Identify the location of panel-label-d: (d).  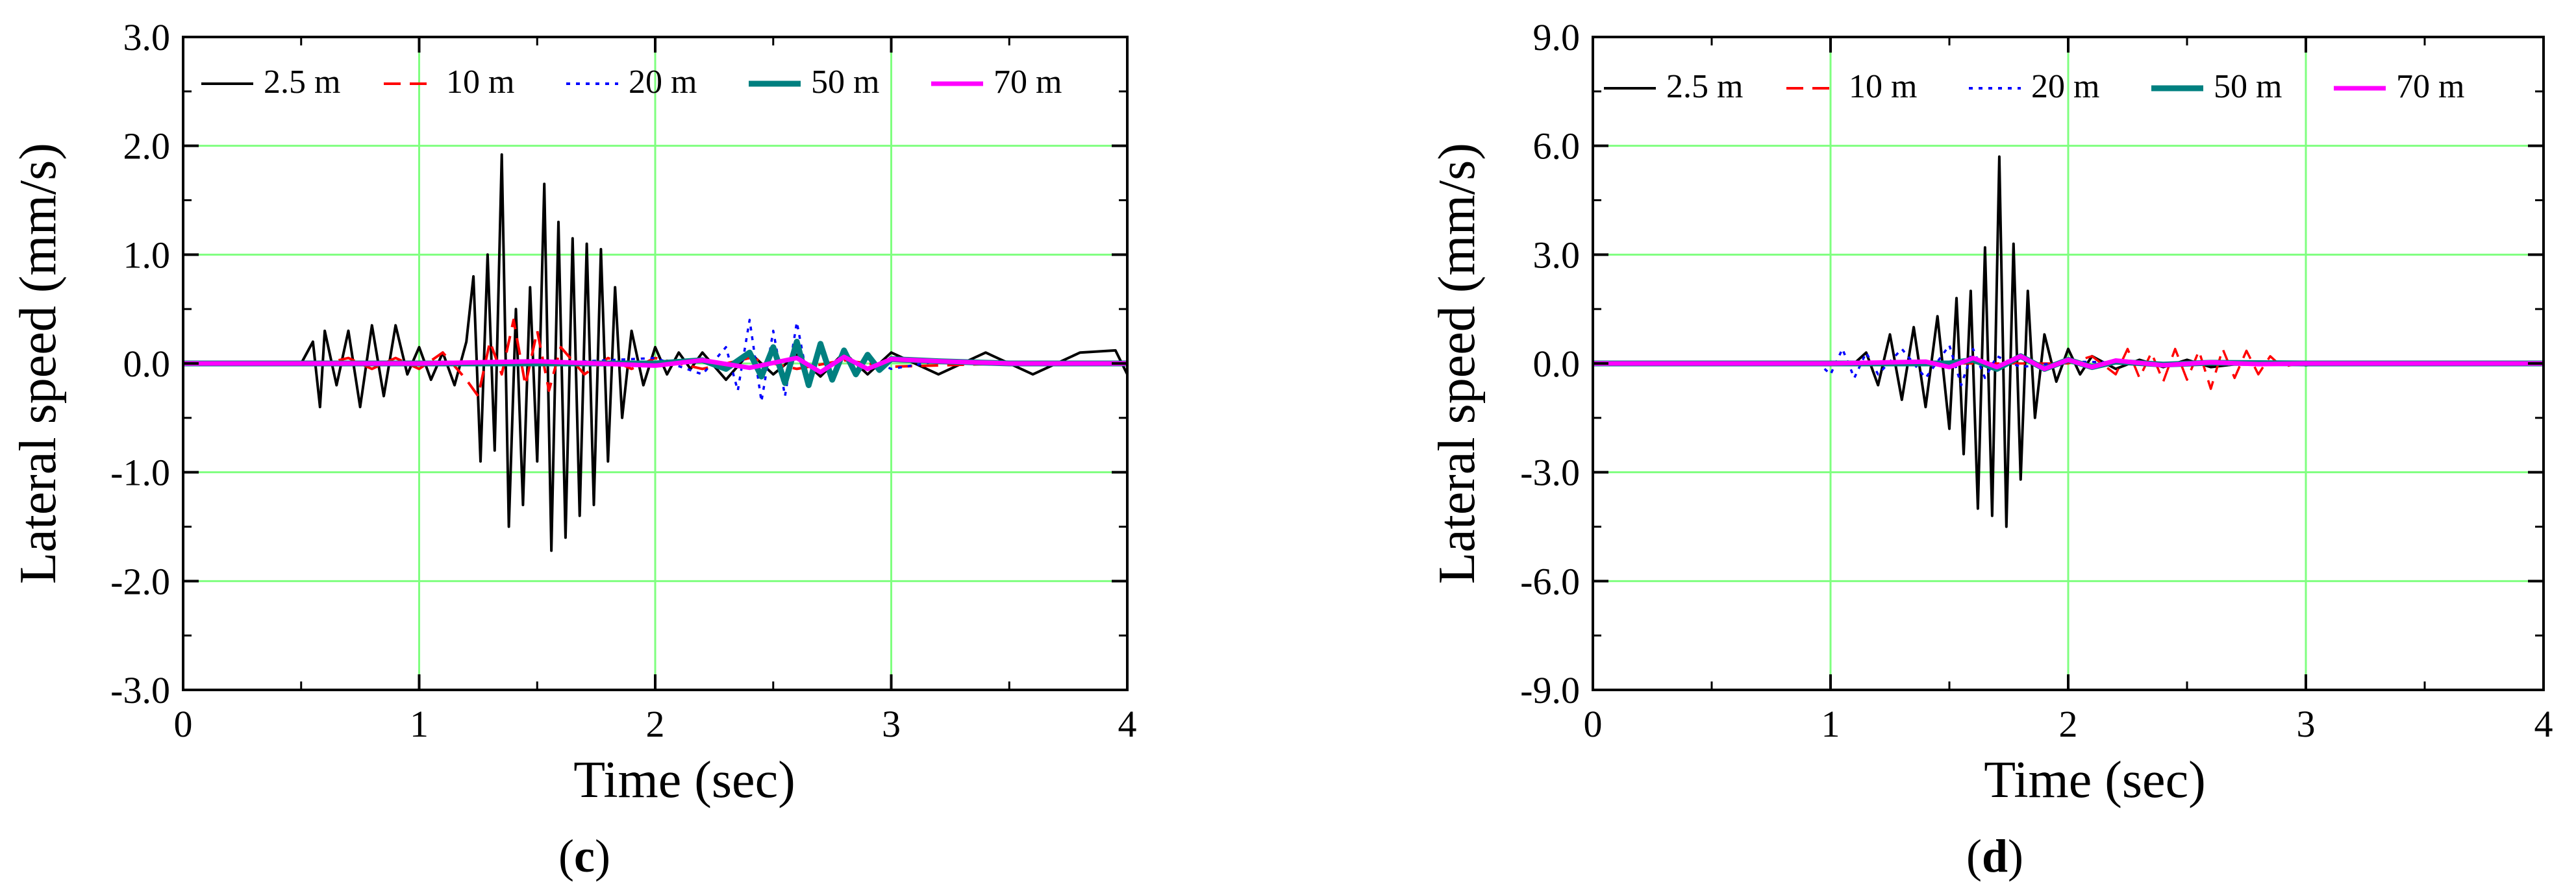
(1994, 856).